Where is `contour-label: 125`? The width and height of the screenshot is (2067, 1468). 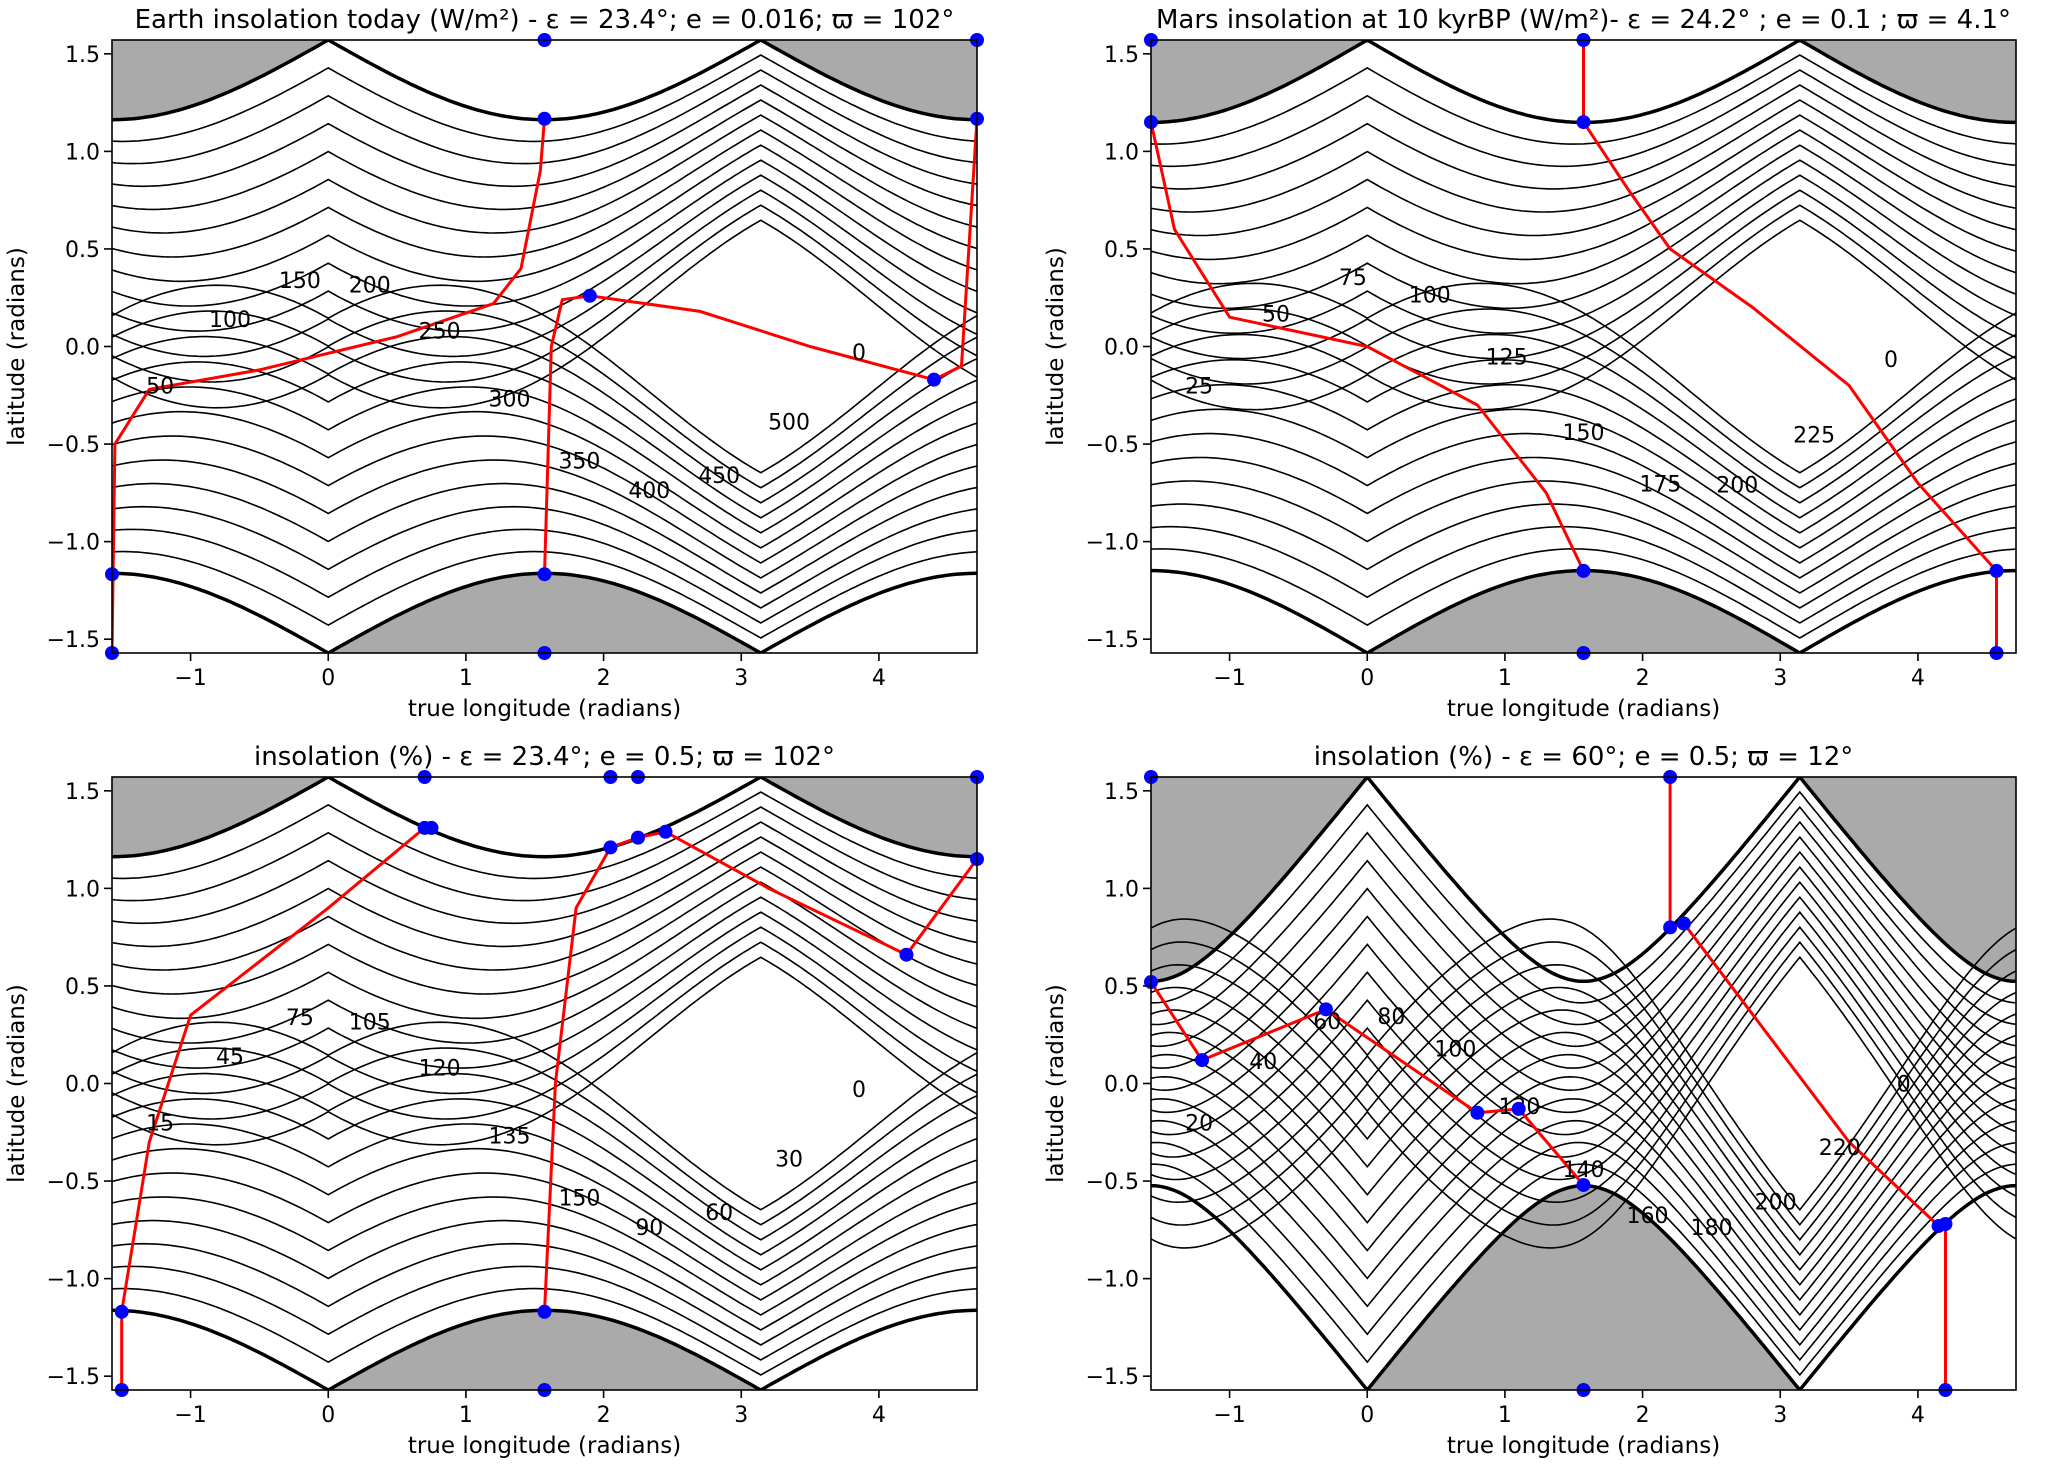 contour-label: 125 is located at coordinates (1507, 357).